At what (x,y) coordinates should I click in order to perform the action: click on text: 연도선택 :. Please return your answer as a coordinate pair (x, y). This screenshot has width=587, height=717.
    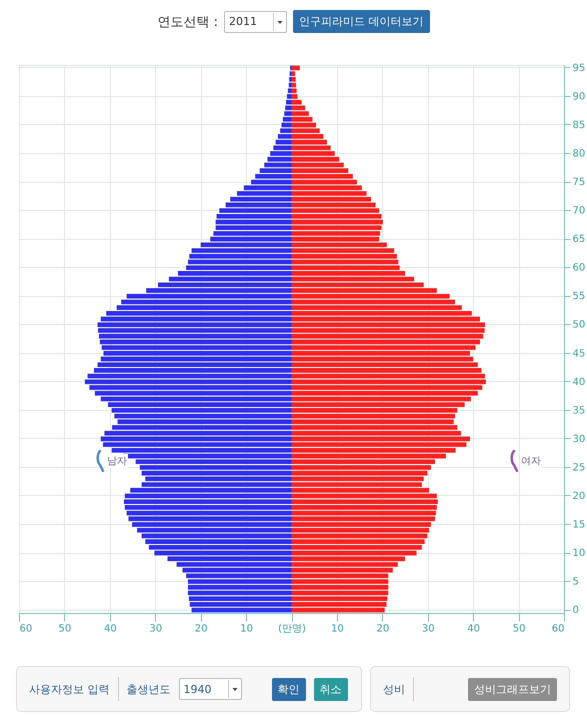
    Looking at the image, I should click on (187, 22).